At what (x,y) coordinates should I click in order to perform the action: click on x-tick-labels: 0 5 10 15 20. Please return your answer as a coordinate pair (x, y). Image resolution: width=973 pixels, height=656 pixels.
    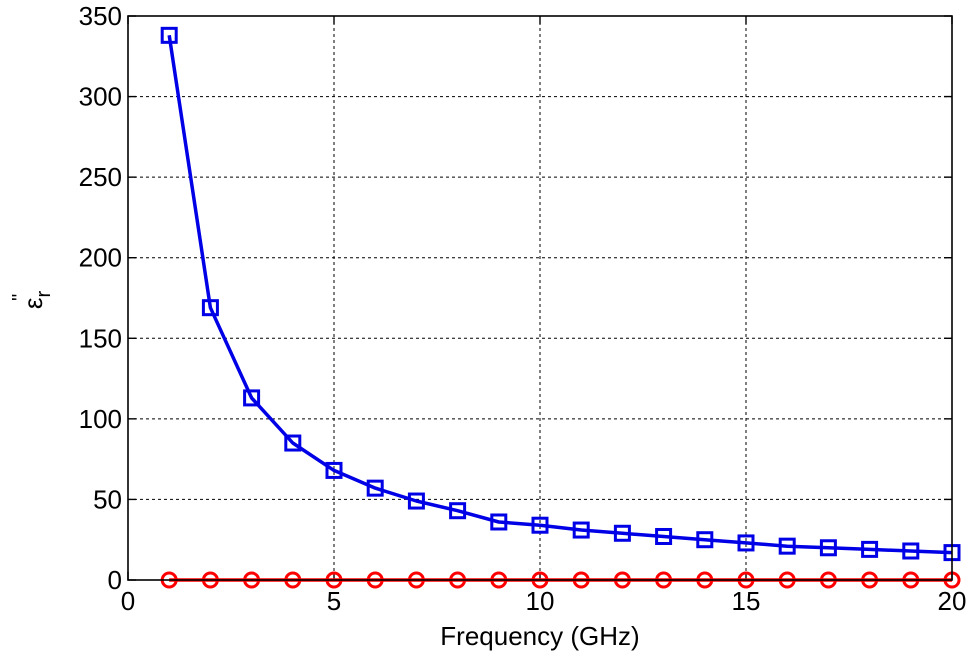
    Looking at the image, I should click on (544, 601).